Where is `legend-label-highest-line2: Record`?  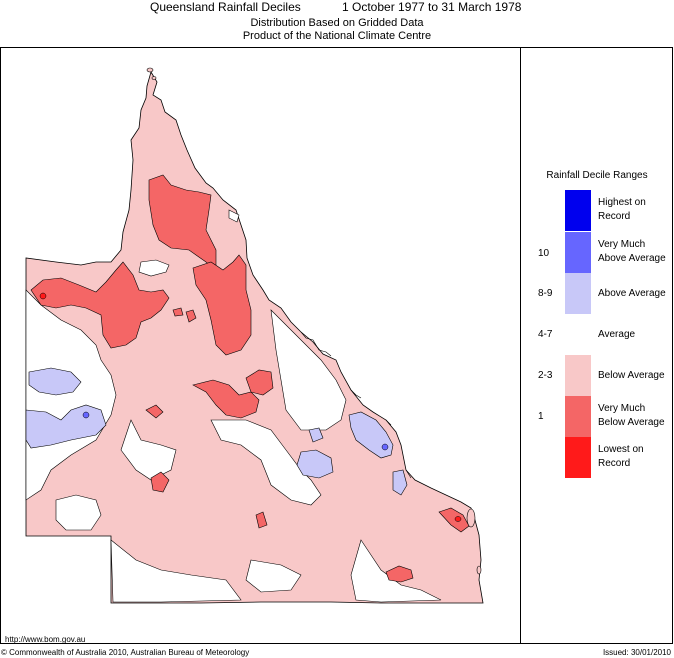 legend-label-highest-line2: Record is located at coordinates (614, 216).